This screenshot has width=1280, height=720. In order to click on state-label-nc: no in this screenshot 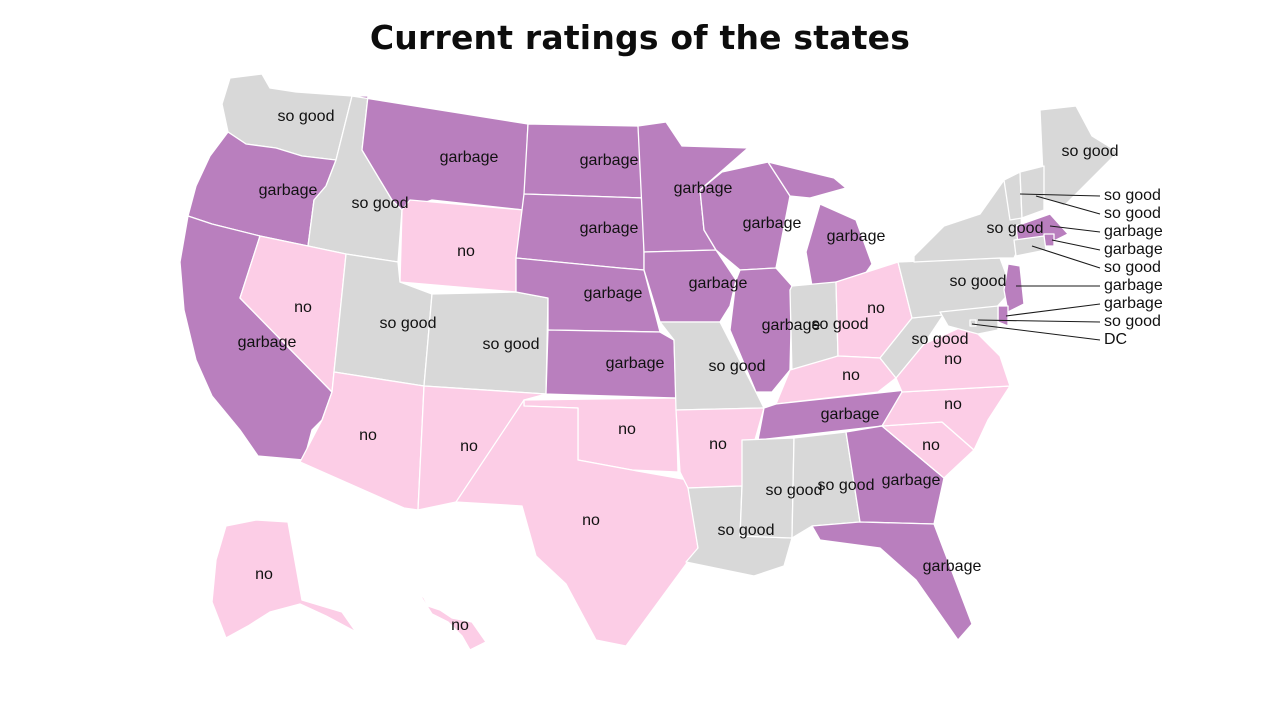, I will do `click(953, 404)`.